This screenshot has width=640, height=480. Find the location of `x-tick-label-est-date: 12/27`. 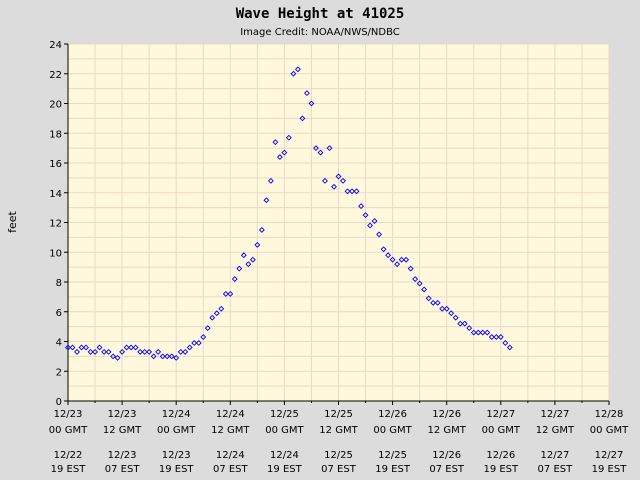

x-tick-label-est-date: 12/27 is located at coordinates (609, 455).